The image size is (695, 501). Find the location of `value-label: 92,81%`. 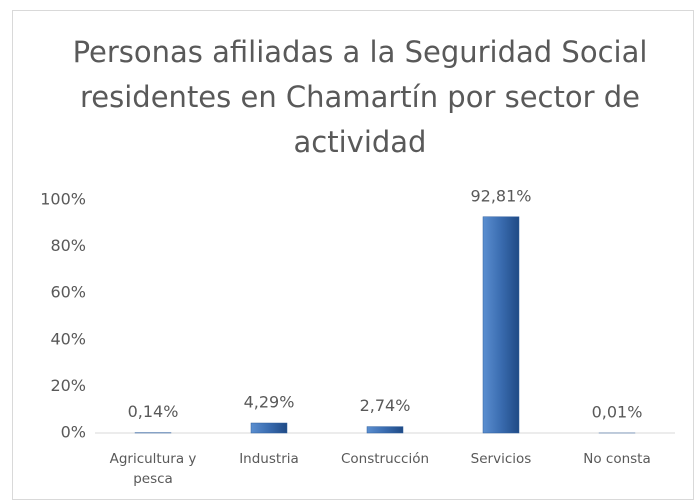

value-label: 92,81% is located at coordinates (500, 195).